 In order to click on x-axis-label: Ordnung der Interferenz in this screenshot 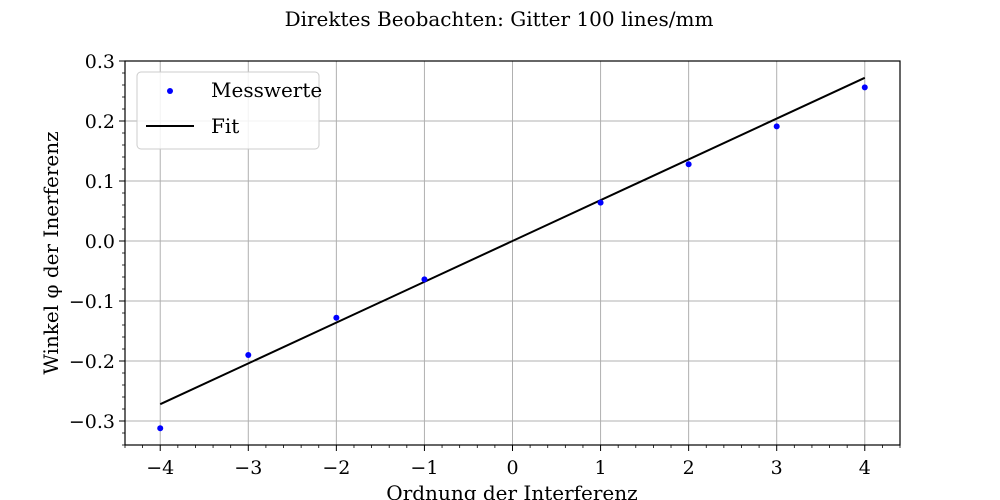, I will do `click(511, 490)`.